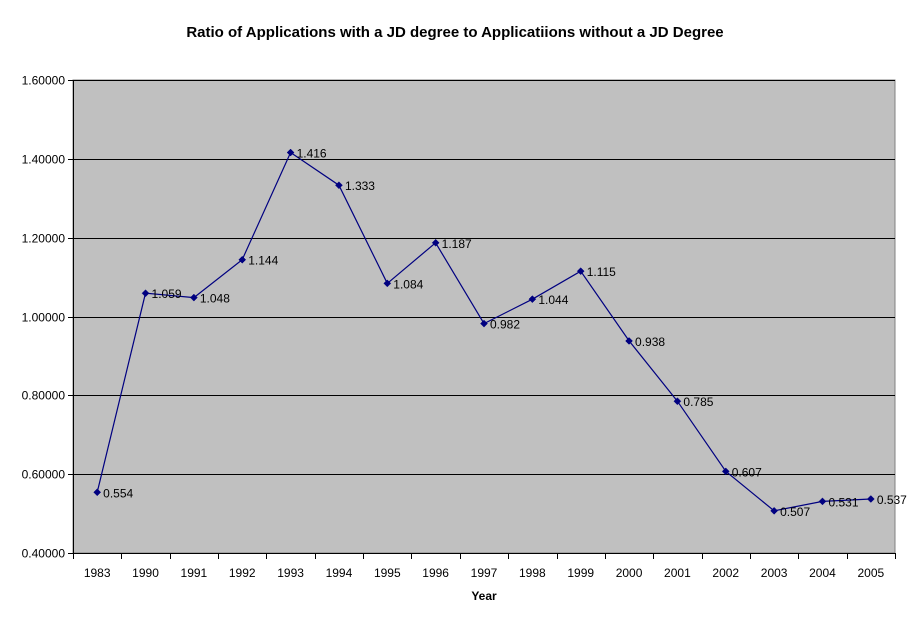 This screenshot has height=623, width=911. I want to click on x-tick-label: 1993, so click(290, 573).